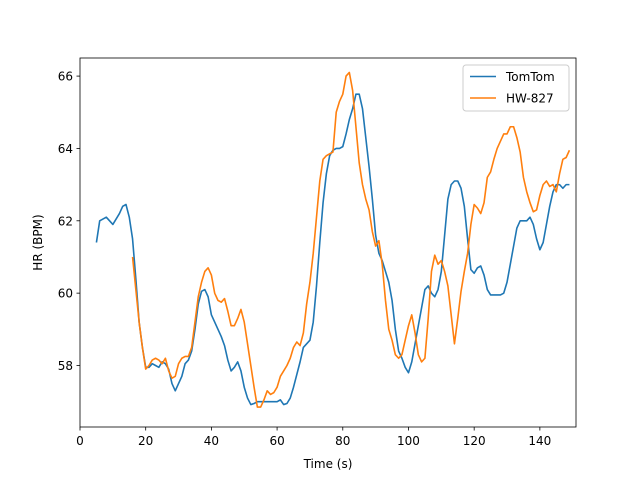 This screenshot has width=640, height=480. What do you see at coordinates (65, 77) in the screenshot?
I see `y-tick-label: 66` at bounding box center [65, 77].